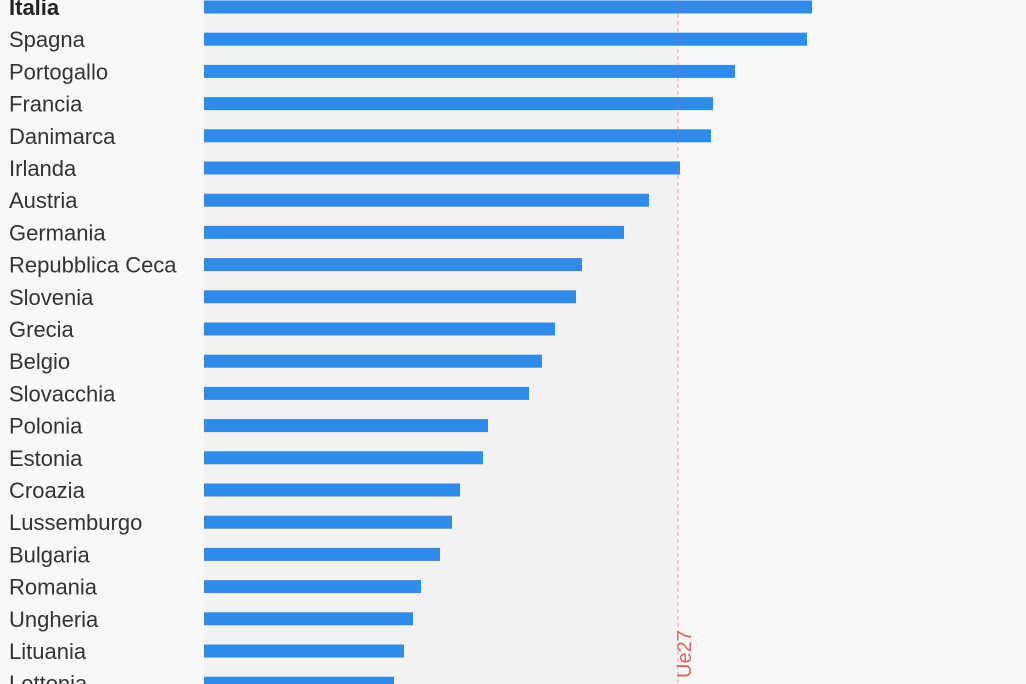  I want to click on category-label: Bulgaria, so click(49, 554).